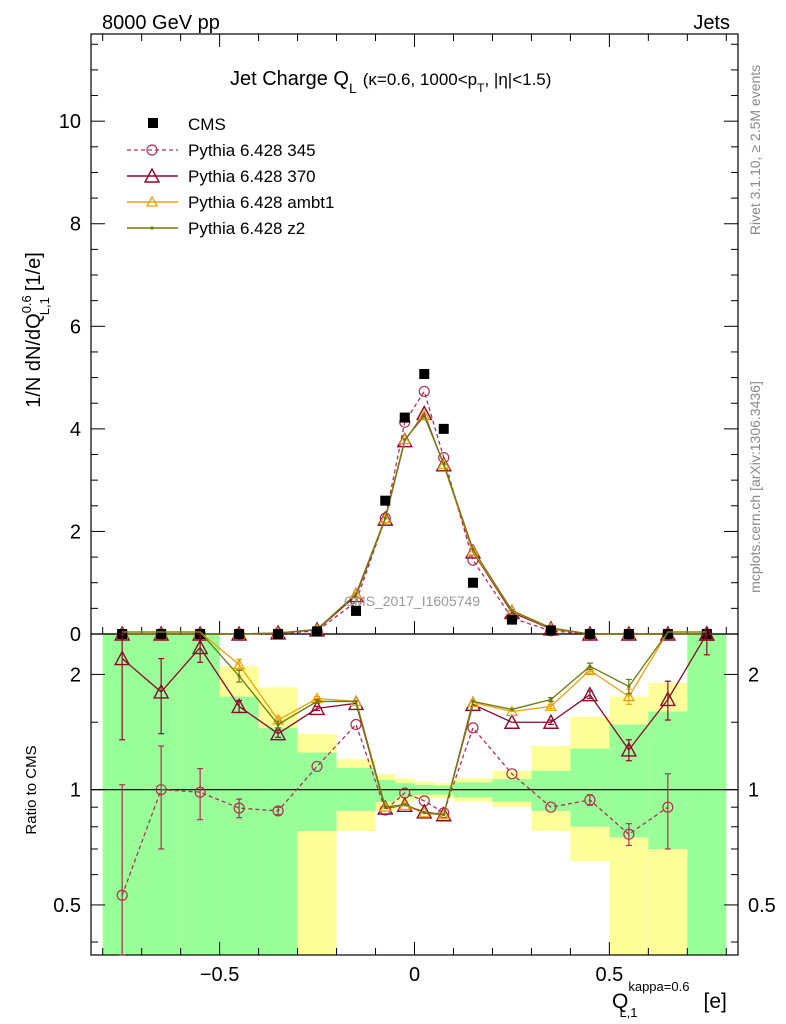 The image size is (786, 1024). I want to click on y-axis-label-ratio: Ratio to CMS, so click(31, 789).